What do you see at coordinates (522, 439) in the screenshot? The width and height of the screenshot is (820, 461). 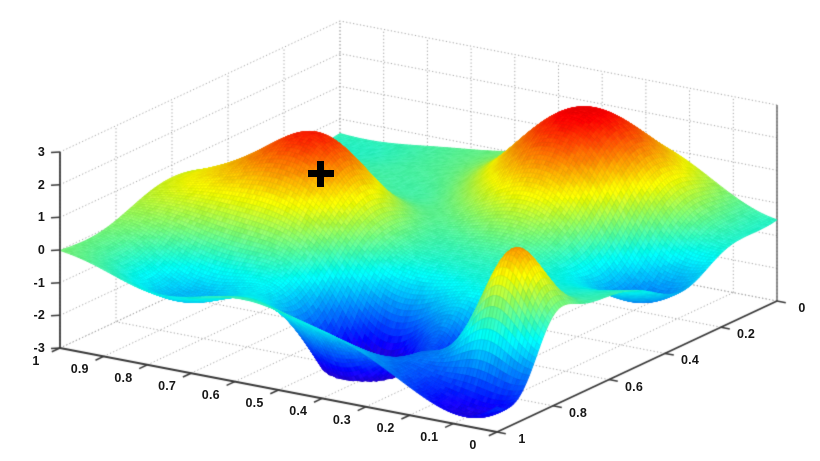 I see `y-tick-label: 1` at bounding box center [522, 439].